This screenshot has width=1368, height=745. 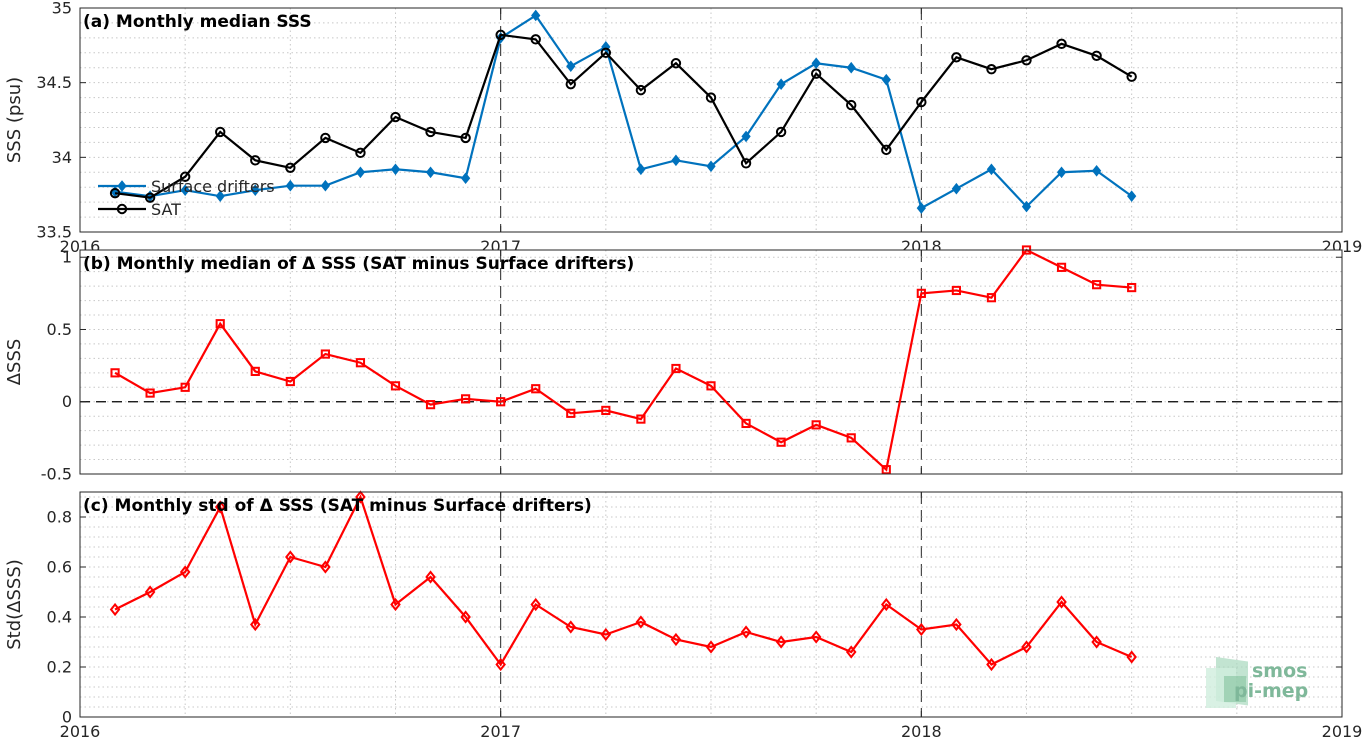 I want to click on y-tick-label: 34.5, so click(x=54, y=82).